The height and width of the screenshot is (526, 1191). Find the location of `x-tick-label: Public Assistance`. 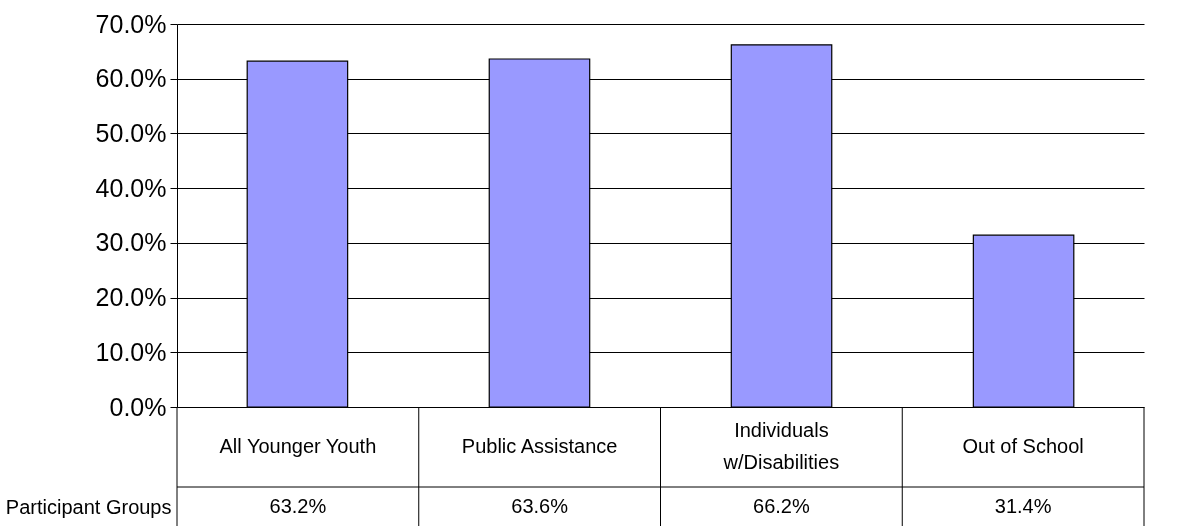

x-tick-label: Public Assistance is located at coordinates (539, 446).